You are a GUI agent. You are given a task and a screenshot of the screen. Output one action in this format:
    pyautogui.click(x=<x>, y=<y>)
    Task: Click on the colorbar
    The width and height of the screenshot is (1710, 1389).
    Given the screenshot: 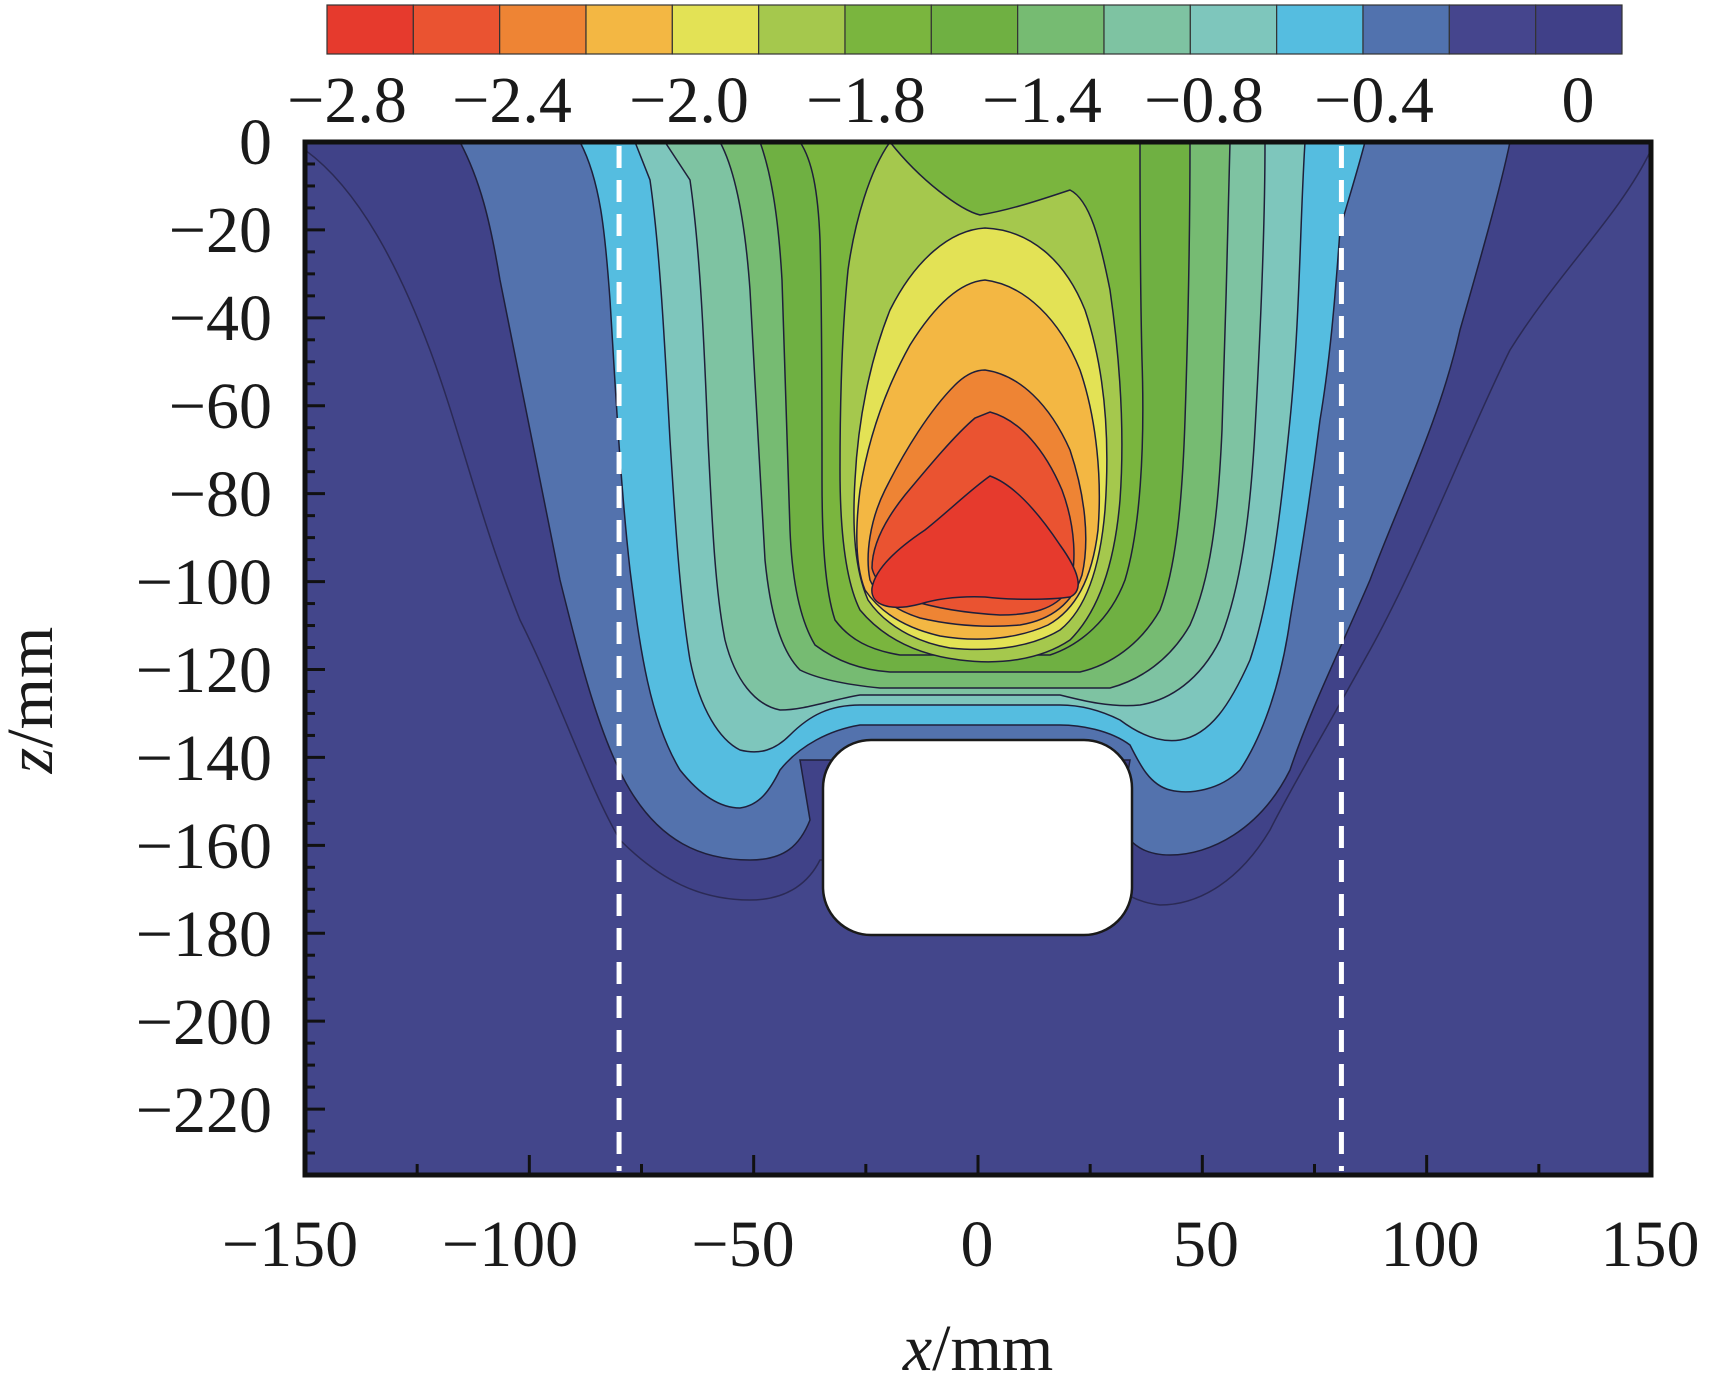 What is the action you would take?
    pyautogui.click(x=974, y=29)
    